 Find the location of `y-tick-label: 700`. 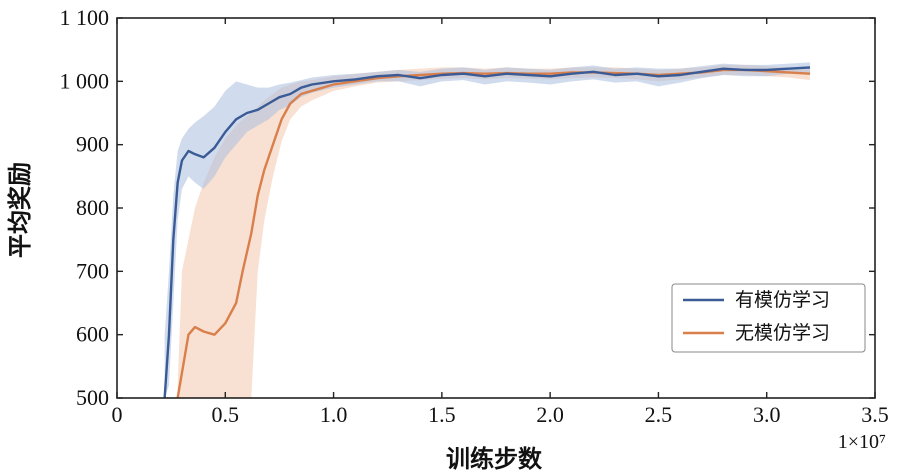

y-tick-label: 700 is located at coordinates (92, 270).